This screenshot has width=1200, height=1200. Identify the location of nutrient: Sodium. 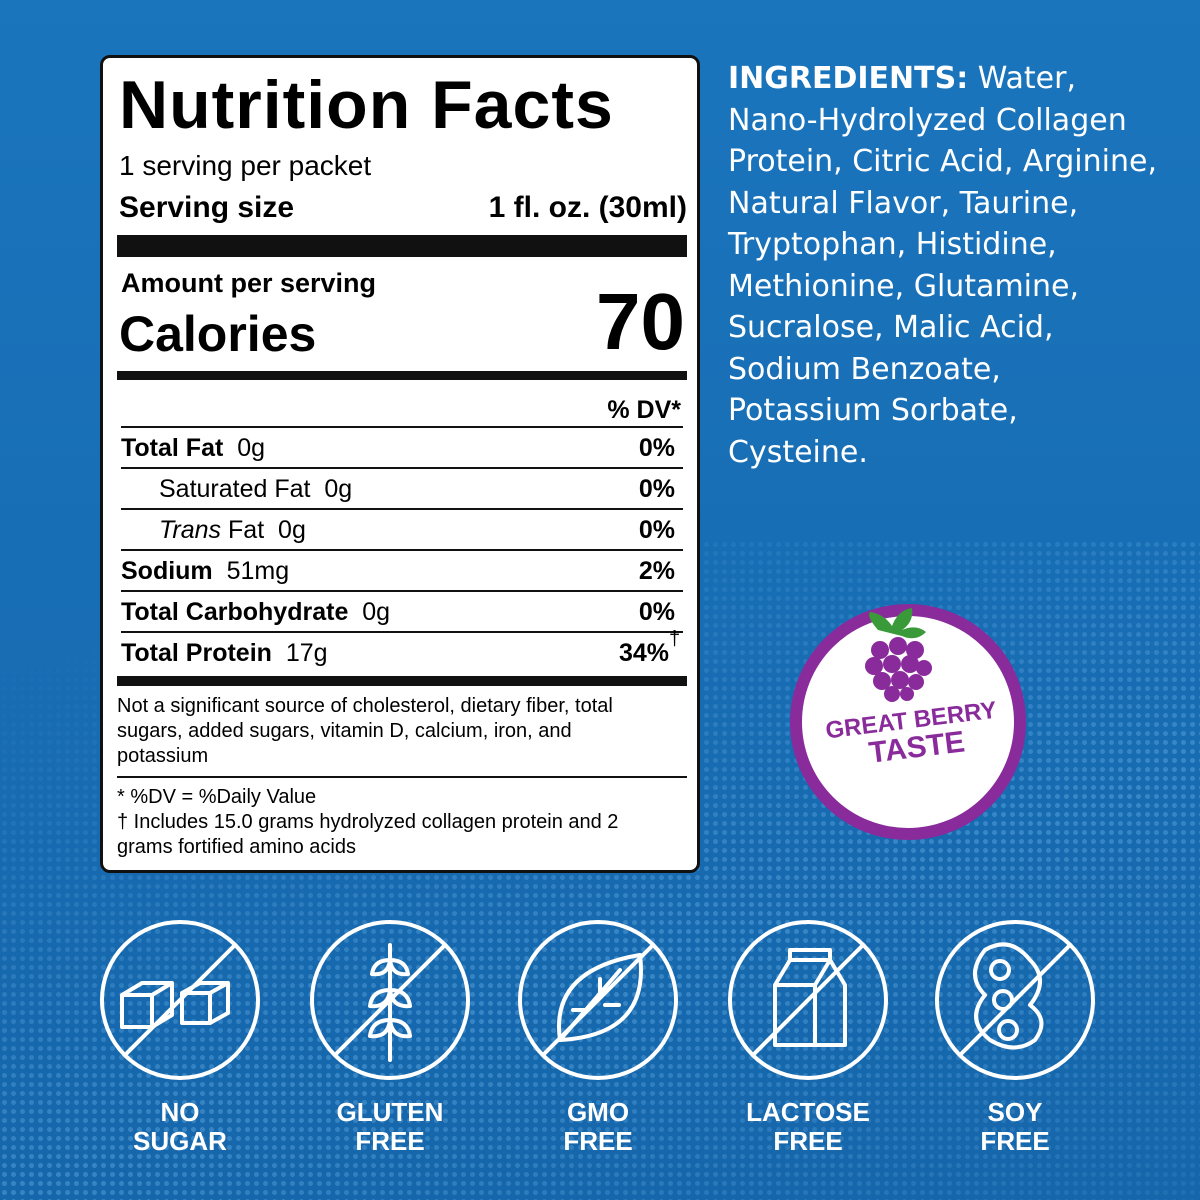
(167, 571).